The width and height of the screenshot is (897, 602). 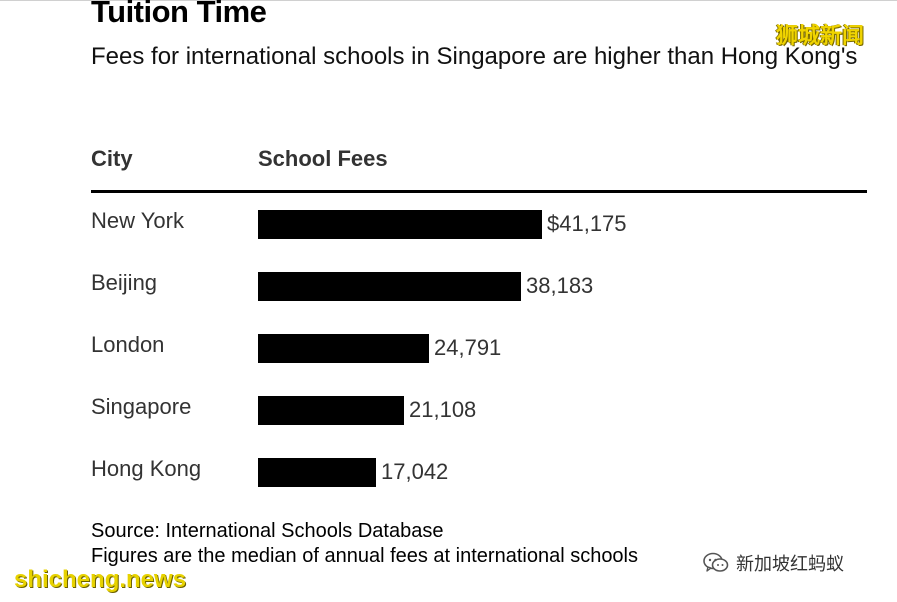 I want to click on bar-row: Hong Kong 17,042, so click(x=448, y=476).